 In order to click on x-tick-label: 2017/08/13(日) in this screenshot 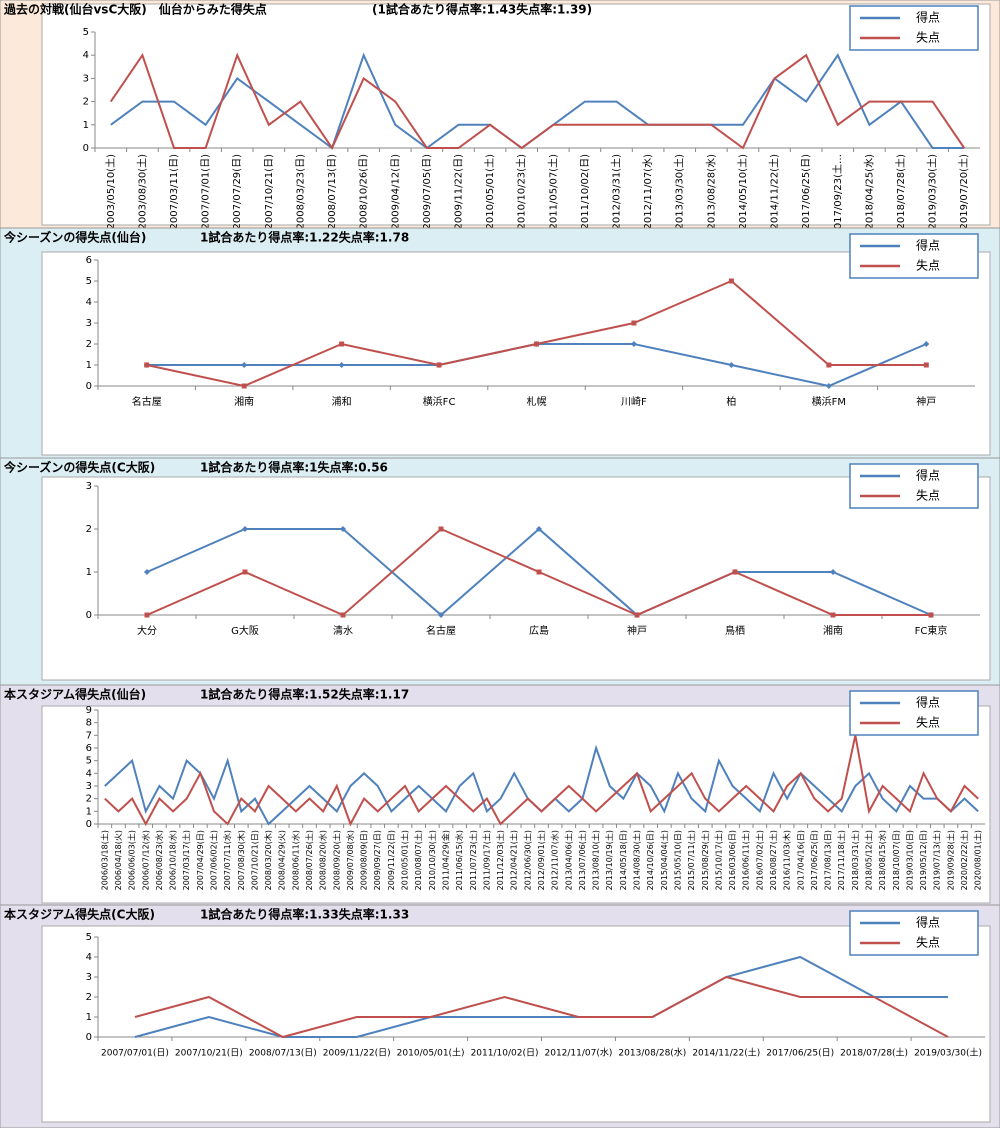, I will do `click(828, 860)`.